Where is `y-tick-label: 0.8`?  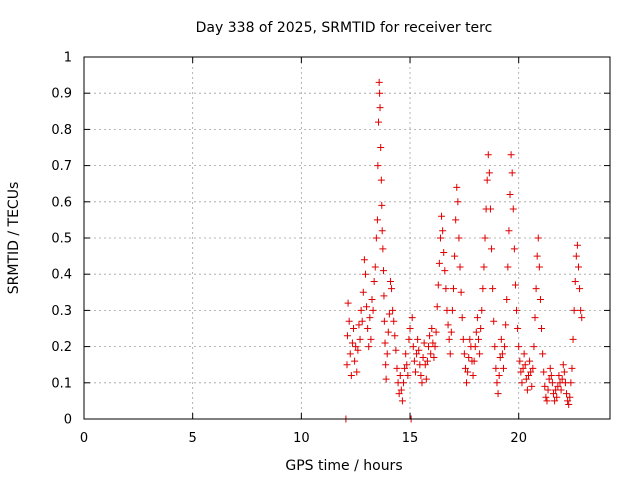 y-tick-label: 0.8 is located at coordinates (61, 130).